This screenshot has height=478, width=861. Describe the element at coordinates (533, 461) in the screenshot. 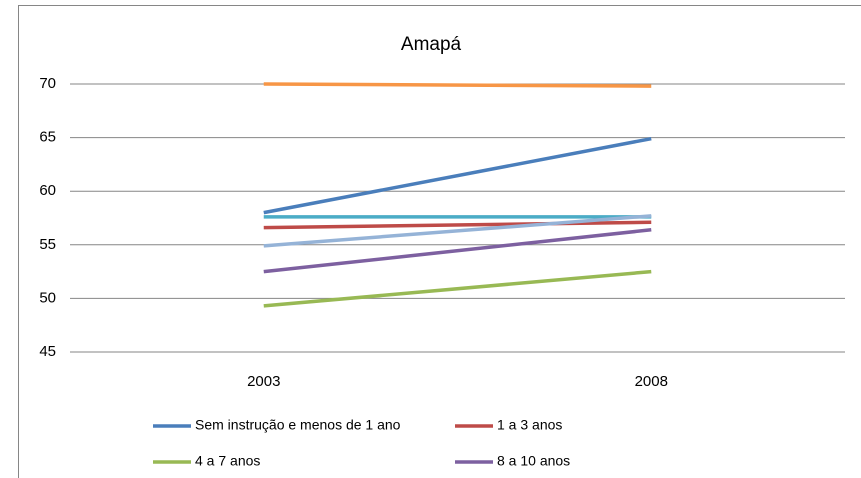

I see `legend-label: 8 a 10 anos` at that location.